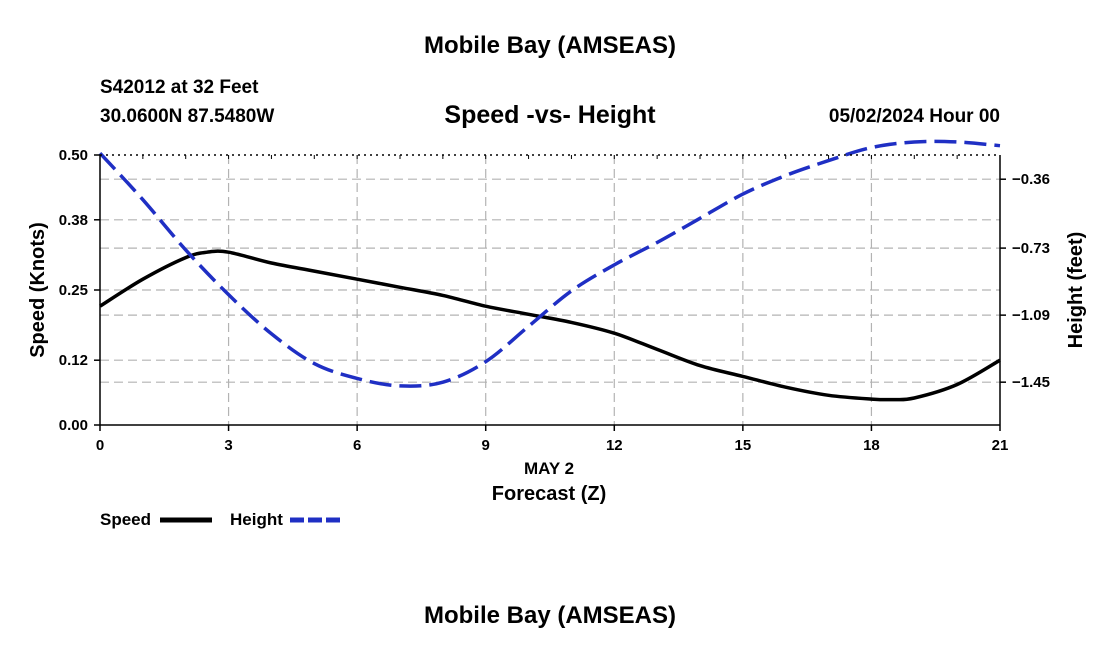 The image size is (1100, 650). I want to click on x-tick-label: 3, so click(228, 445).